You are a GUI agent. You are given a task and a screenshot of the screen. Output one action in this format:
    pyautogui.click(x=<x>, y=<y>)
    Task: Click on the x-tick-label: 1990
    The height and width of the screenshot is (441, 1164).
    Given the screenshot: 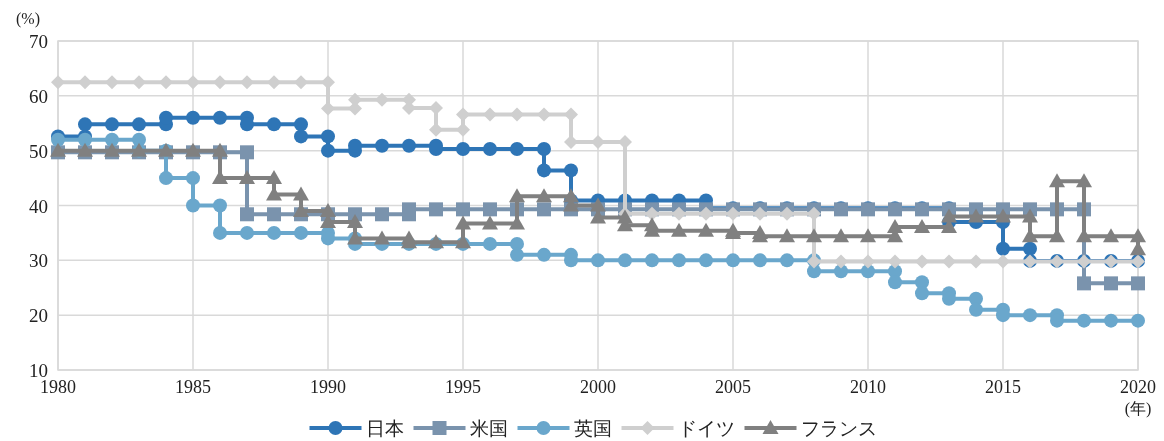 What is the action you would take?
    pyautogui.click(x=328, y=387)
    